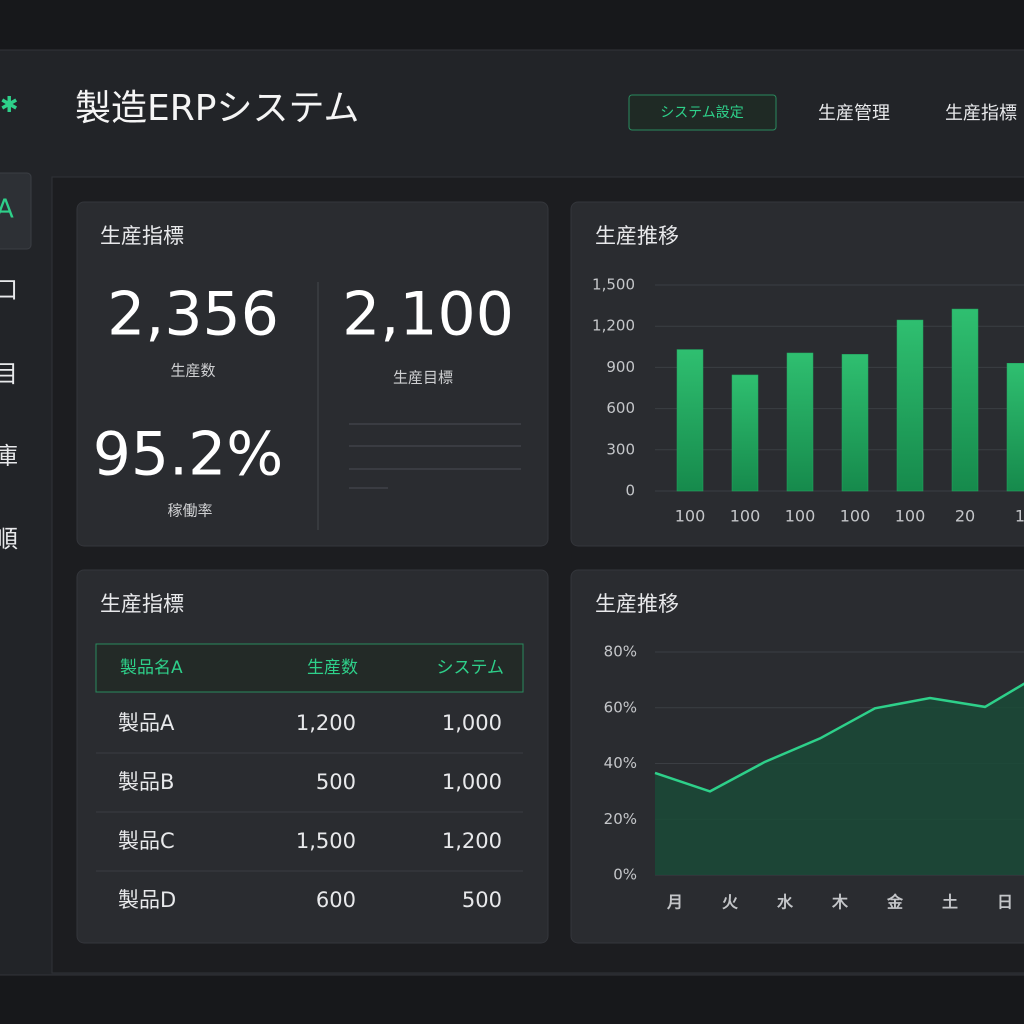 The width and height of the screenshot is (1024, 1024). Describe the element at coordinates (326, 841) in the screenshot. I see `table-cell: 1,500` at that location.